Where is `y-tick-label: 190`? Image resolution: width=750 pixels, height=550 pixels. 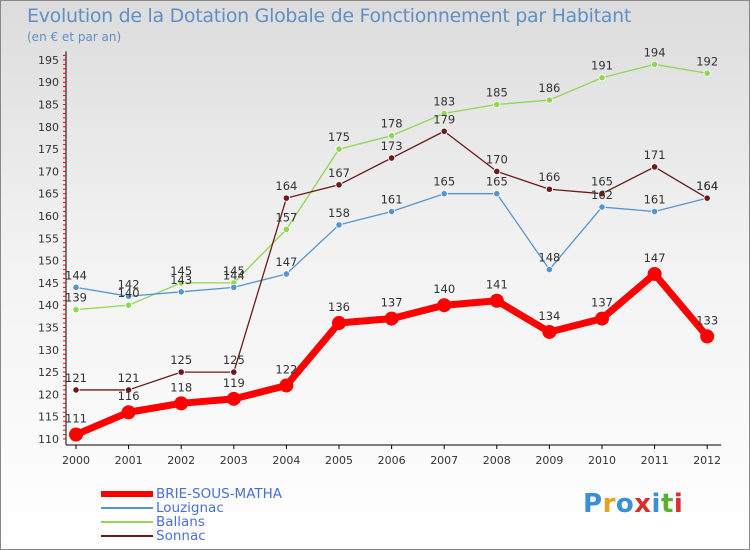 y-tick-label: 190 is located at coordinates (48, 82).